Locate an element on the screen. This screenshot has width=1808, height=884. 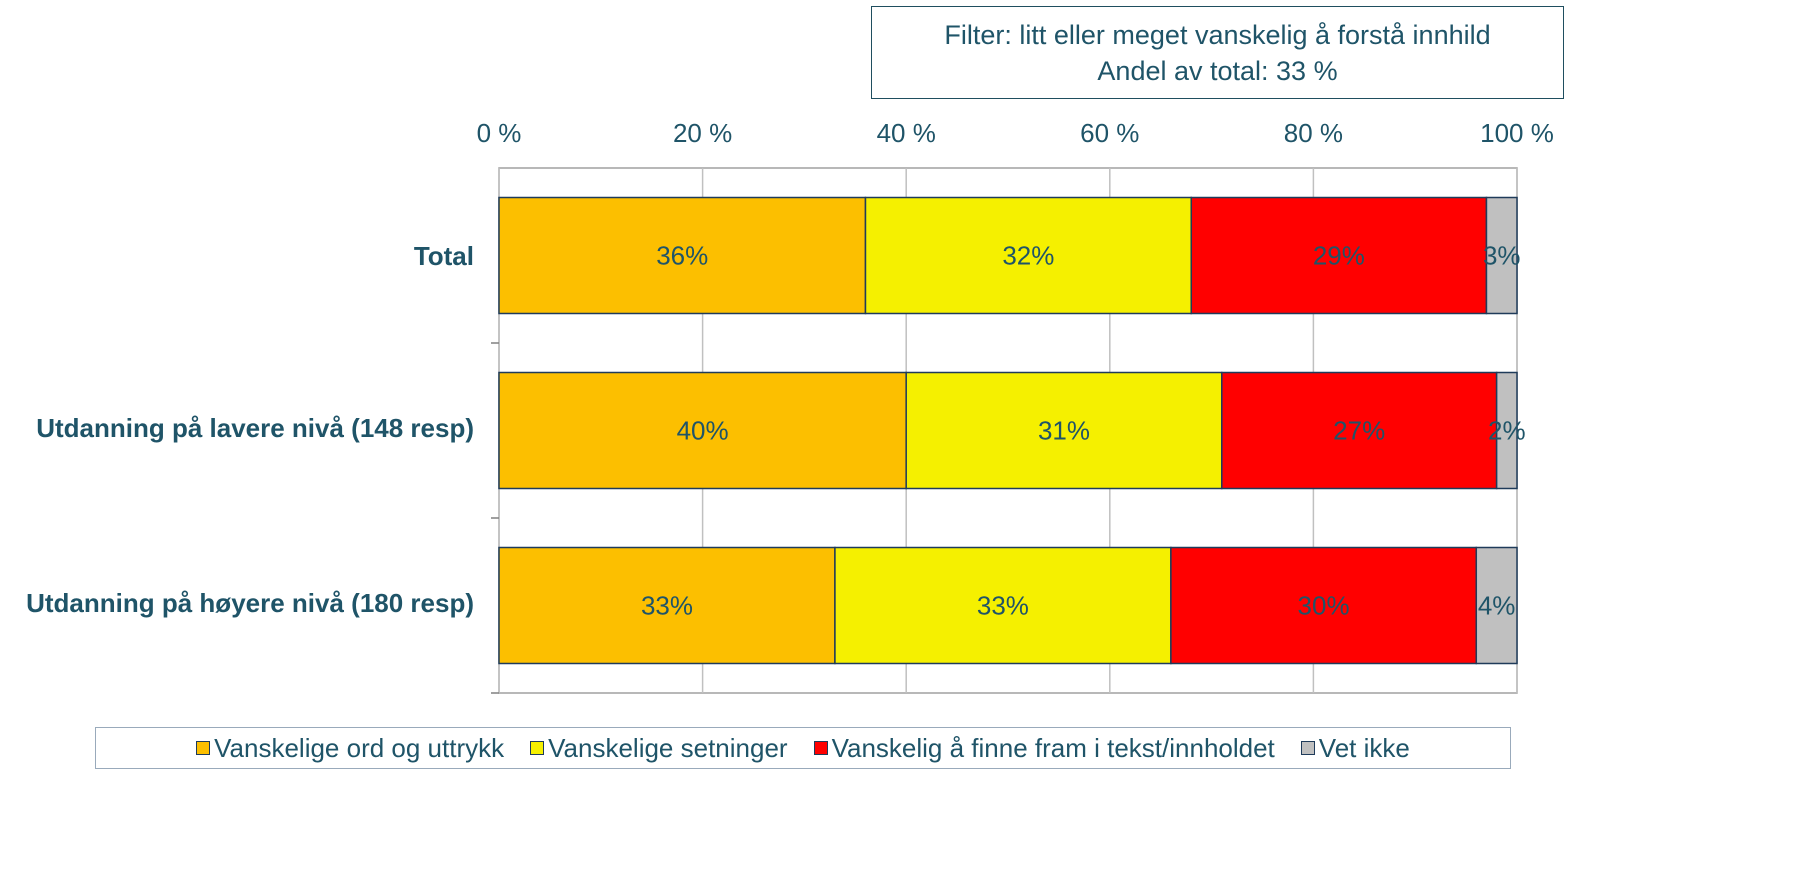
legend-label: Vanskelig å finne fram i tekst/innholdet is located at coordinates (1053, 747).